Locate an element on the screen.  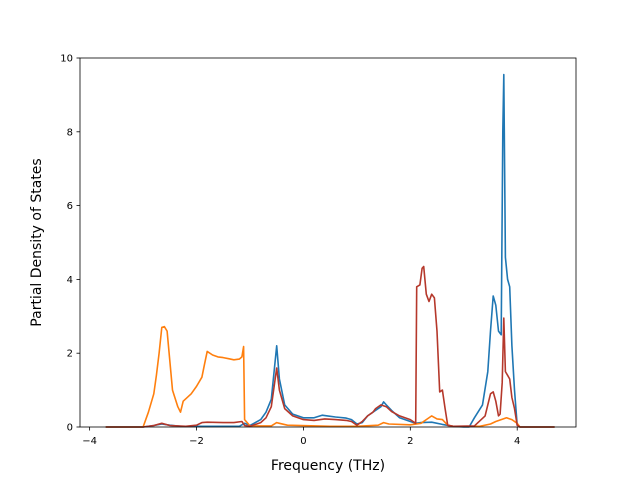
x-axis-label: Frequency (THz) is located at coordinates (328, 466).